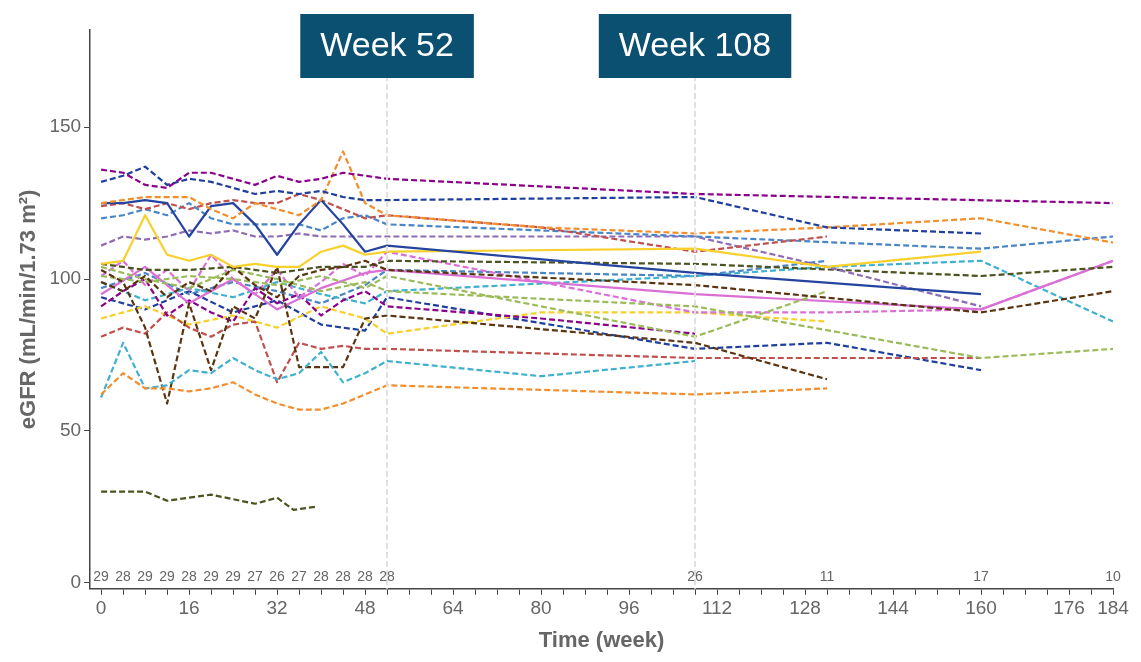 The image size is (1141, 662). Describe the element at coordinates (28, 309) in the screenshot. I see `y-axis-title: eGFR (mL/min/1.73 m²)` at that location.